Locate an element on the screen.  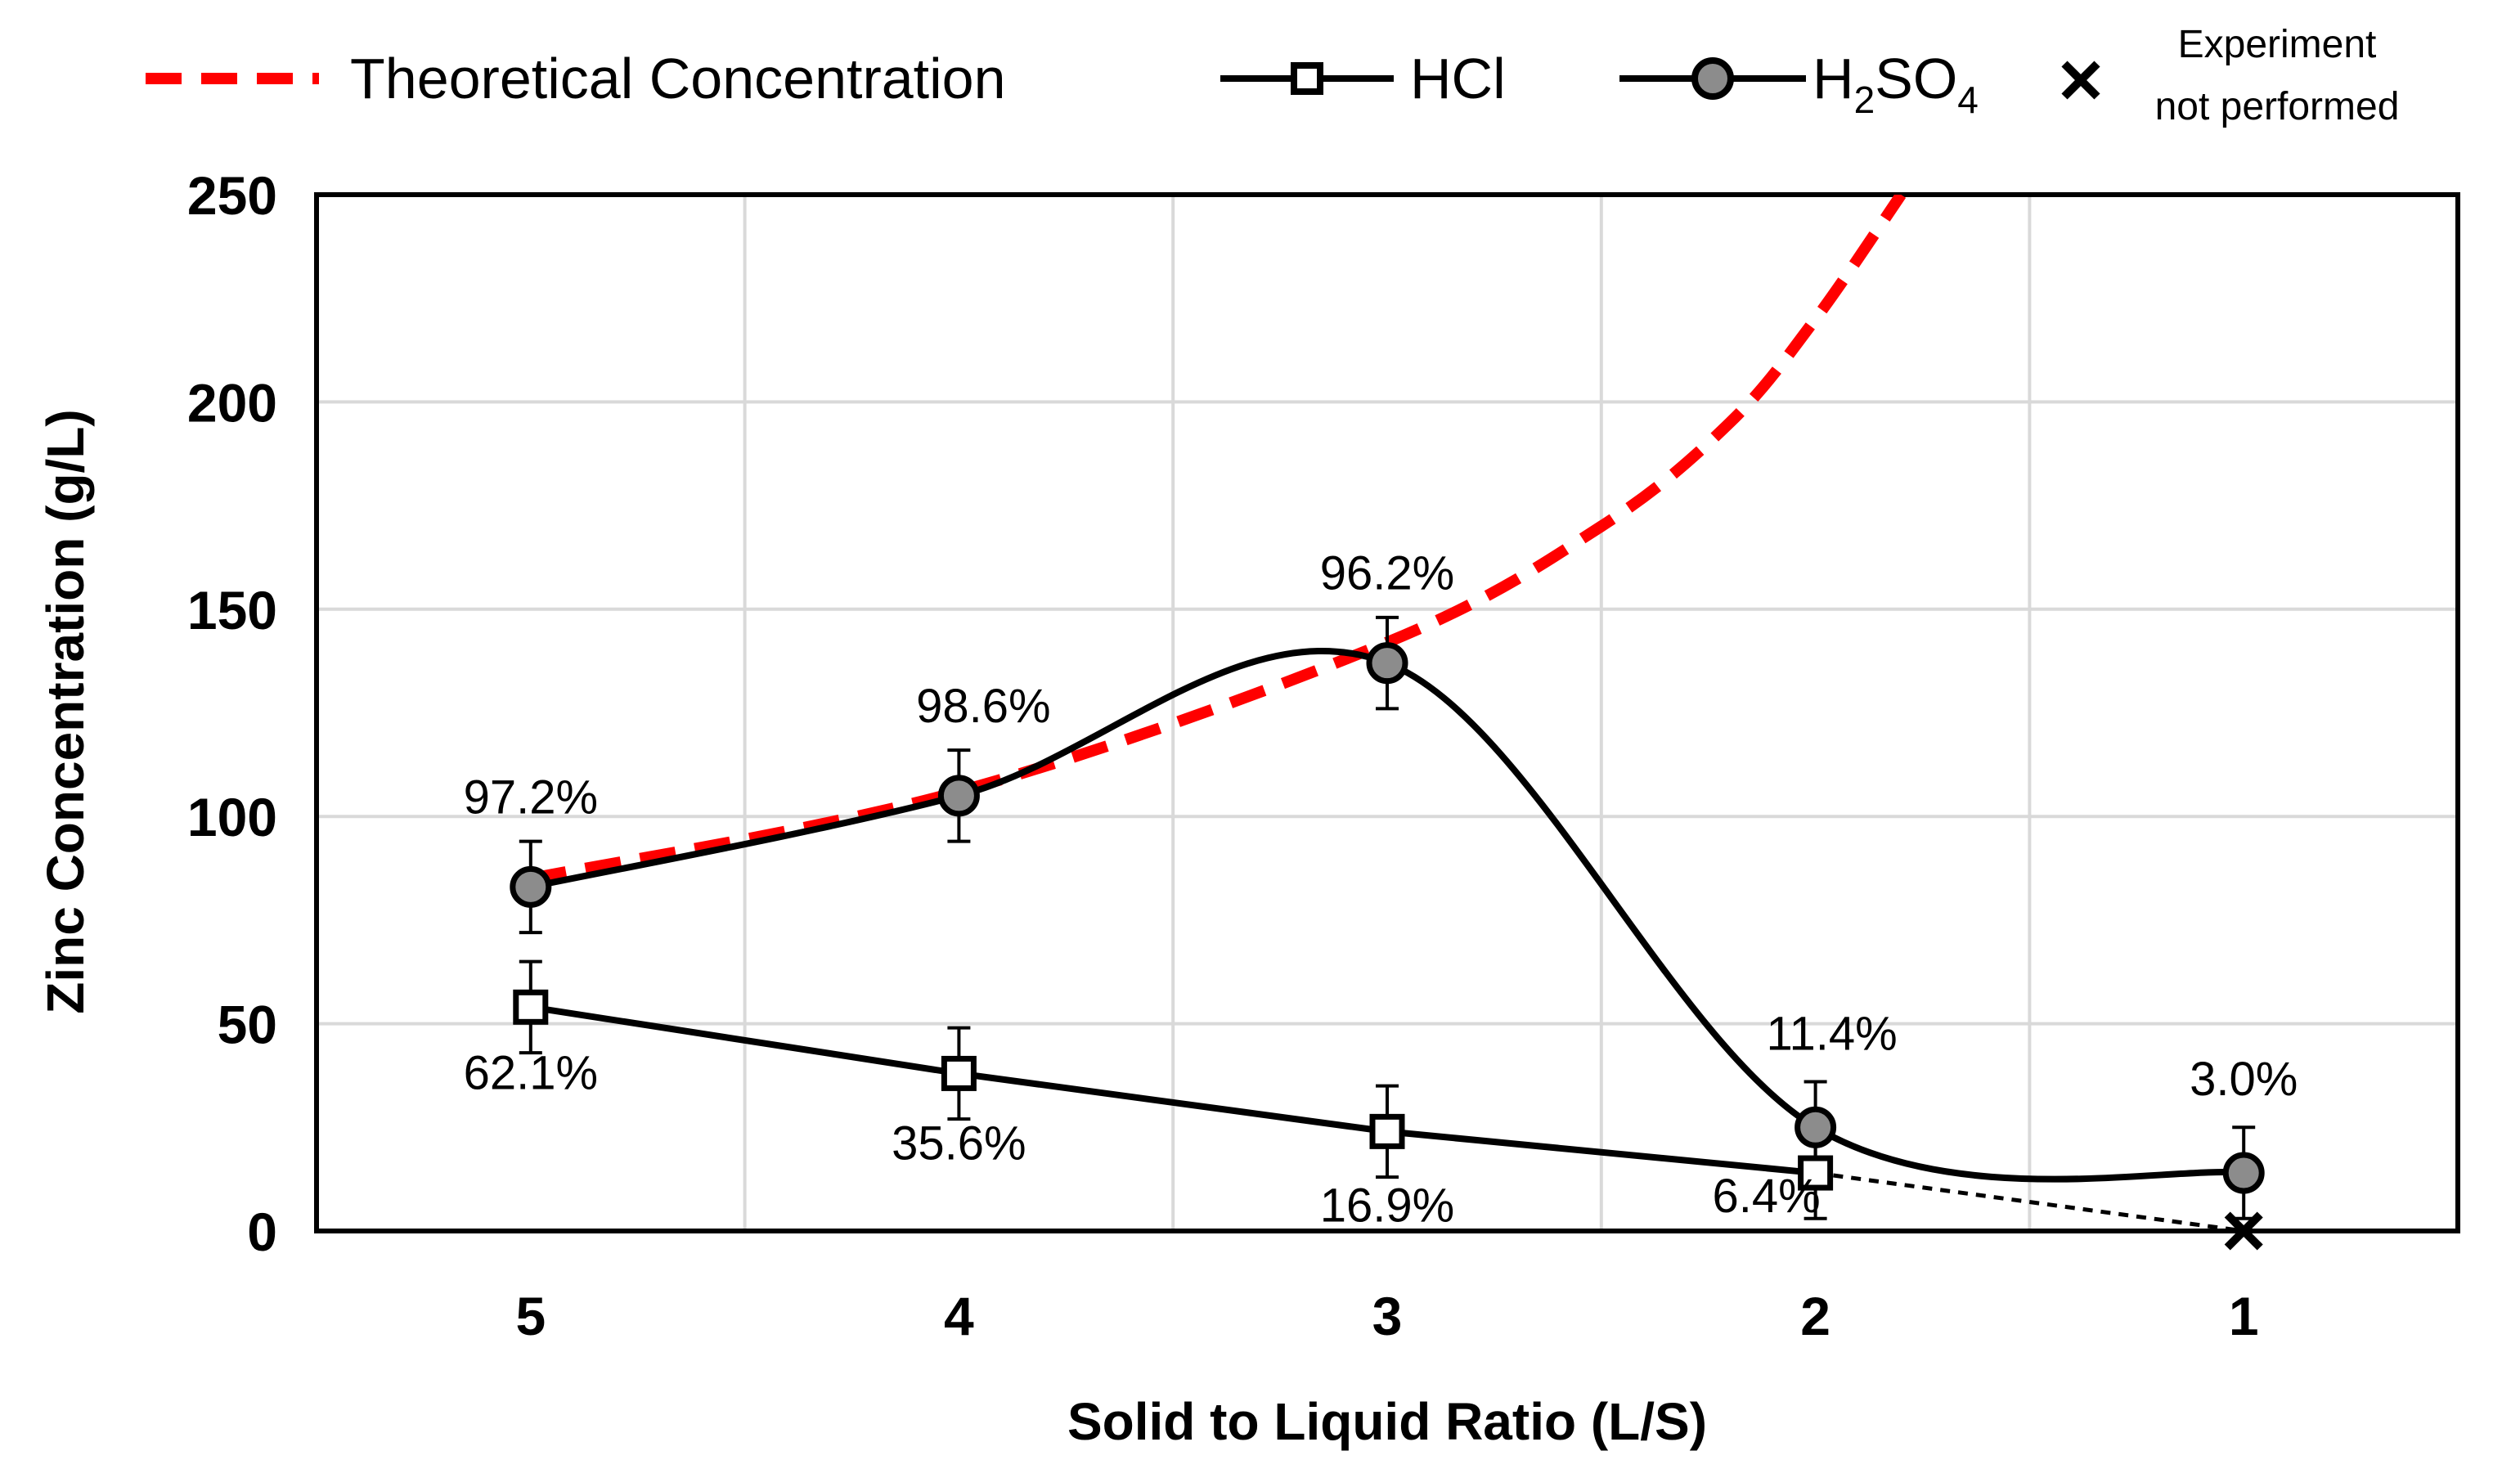
hcl-data-label: 6.4% is located at coordinates (1766, 1196).